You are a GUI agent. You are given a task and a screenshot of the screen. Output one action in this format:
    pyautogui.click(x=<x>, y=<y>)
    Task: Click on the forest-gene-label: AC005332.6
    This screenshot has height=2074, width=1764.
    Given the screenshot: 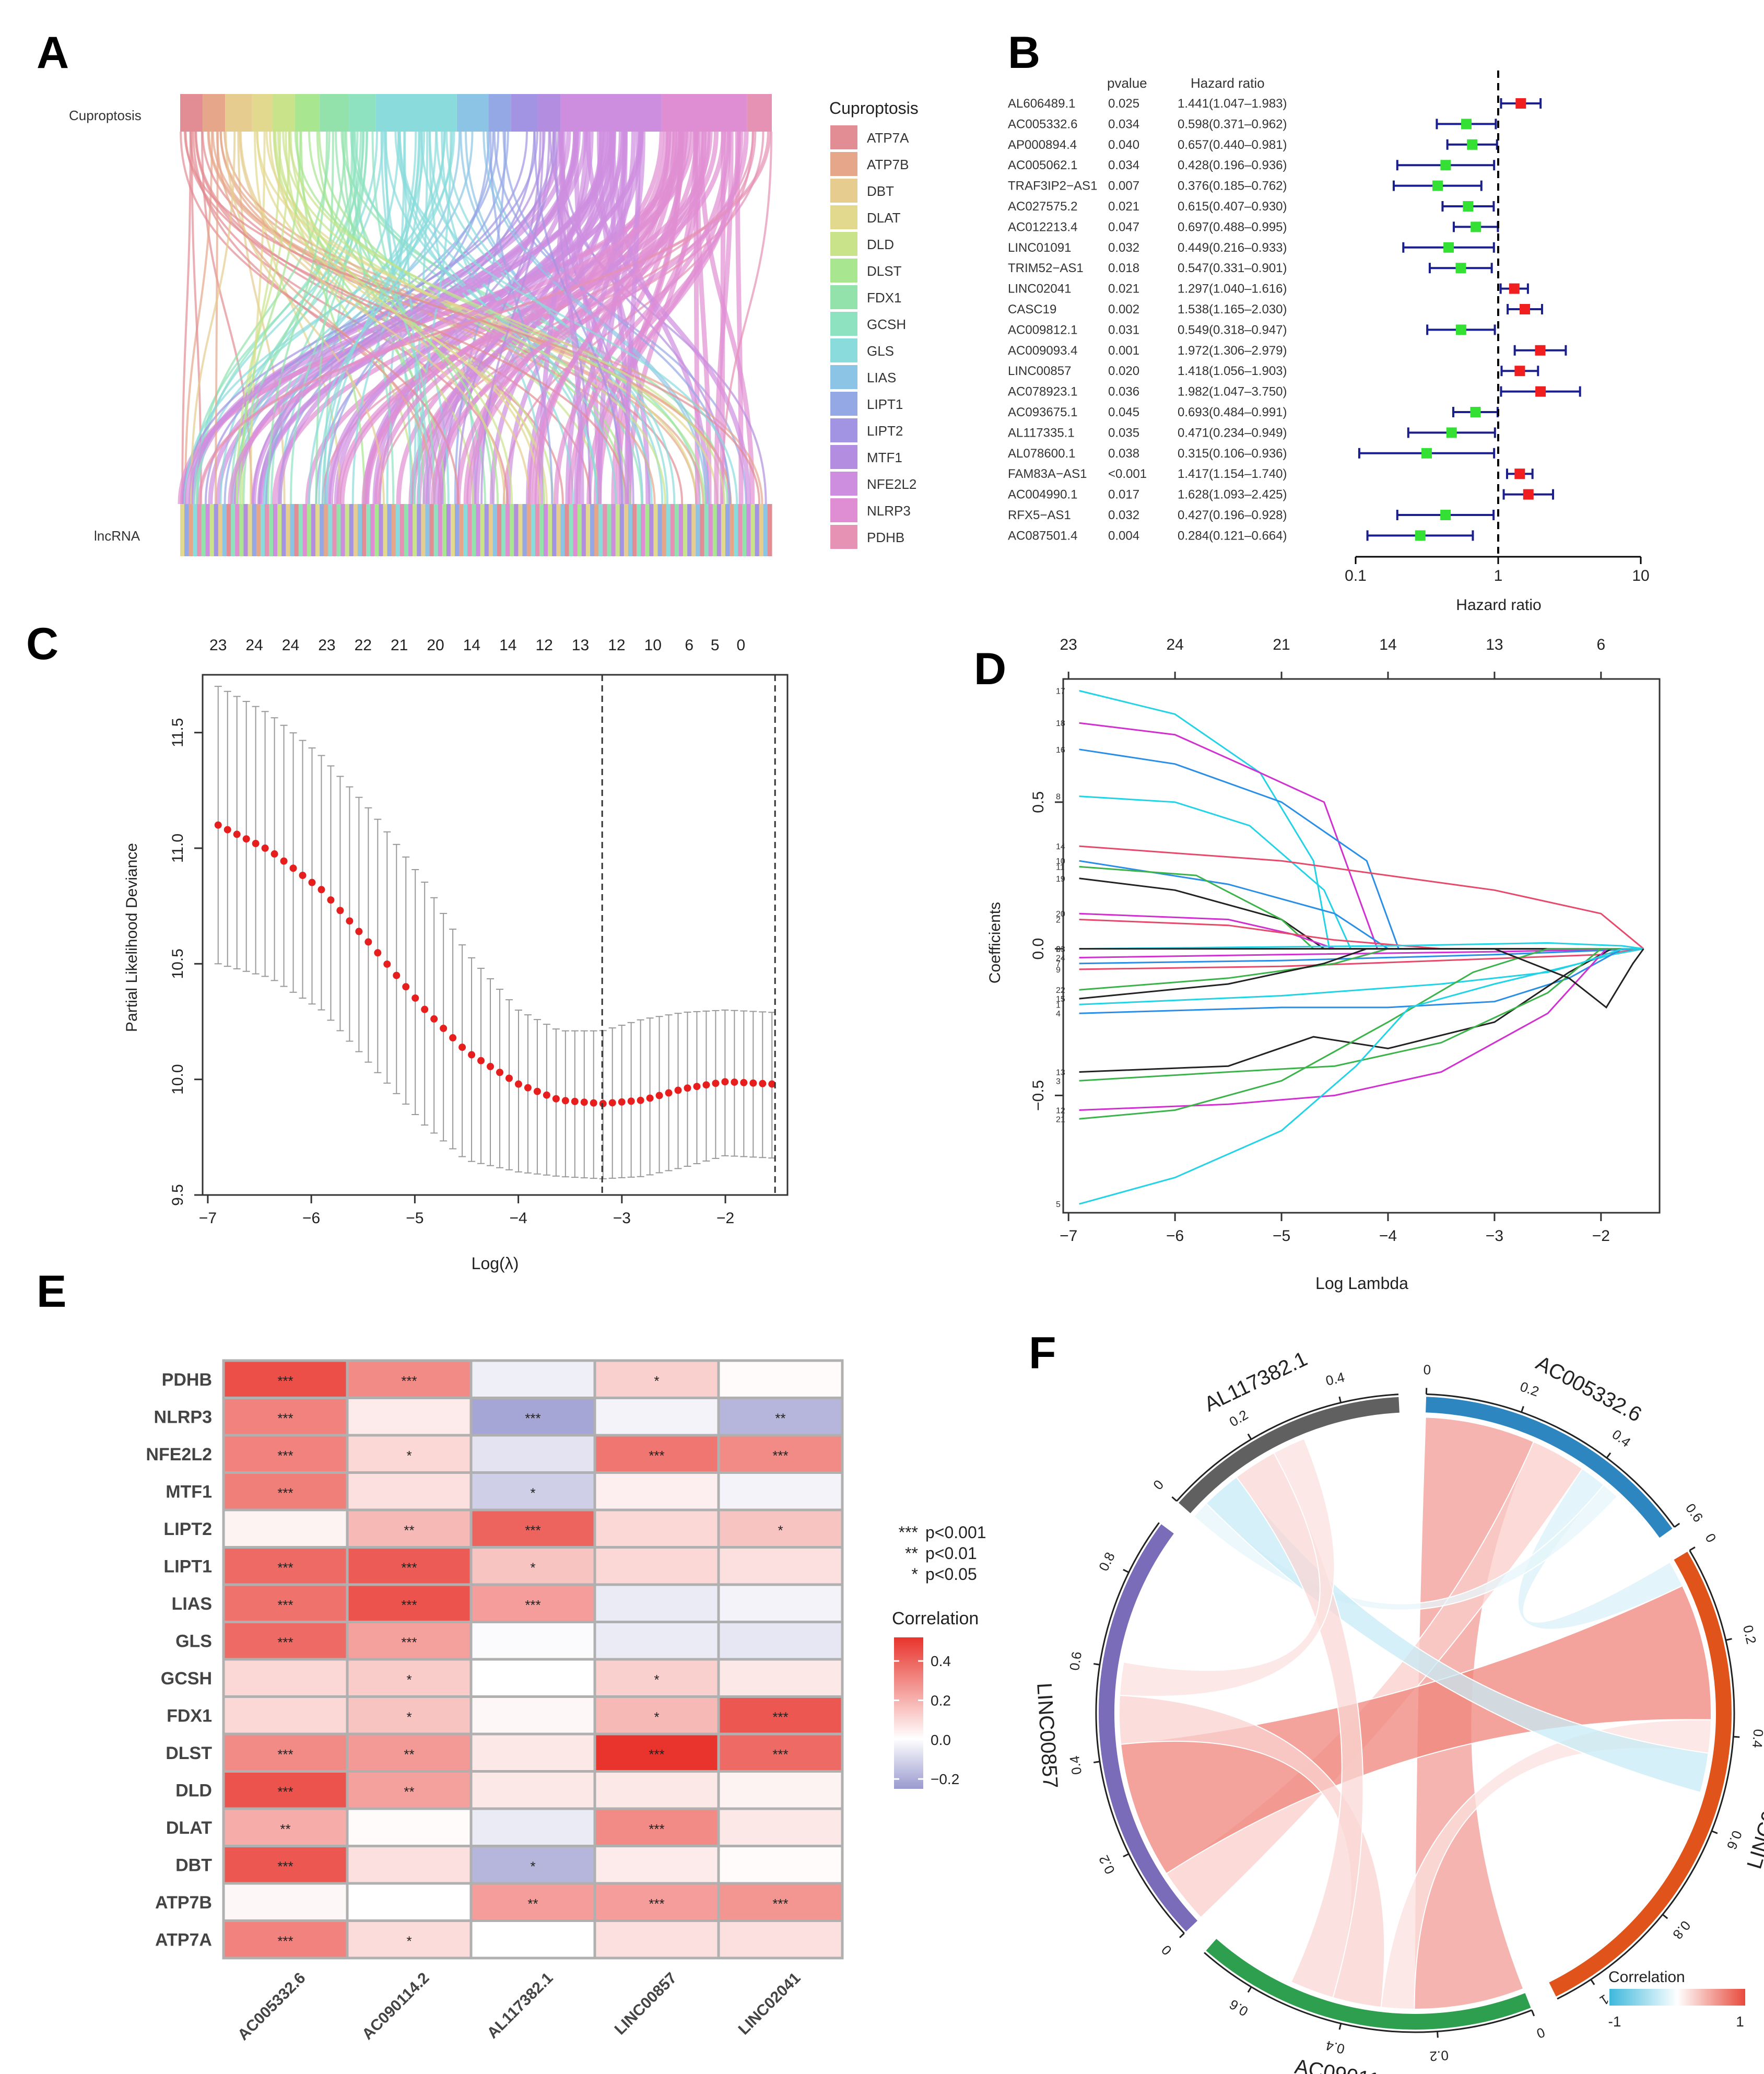 What is the action you would take?
    pyautogui.click(x=1042, y=124)
    